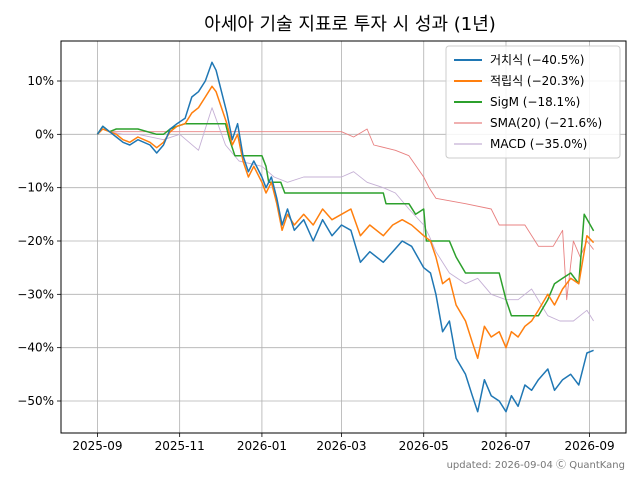 Image resolution: width=640 pixels, height=480 pixels. What do you see at coordinates (180, 446) in the screenshot?
I see `x-tick-label: 2025-11` at bounding box center [180, 446].